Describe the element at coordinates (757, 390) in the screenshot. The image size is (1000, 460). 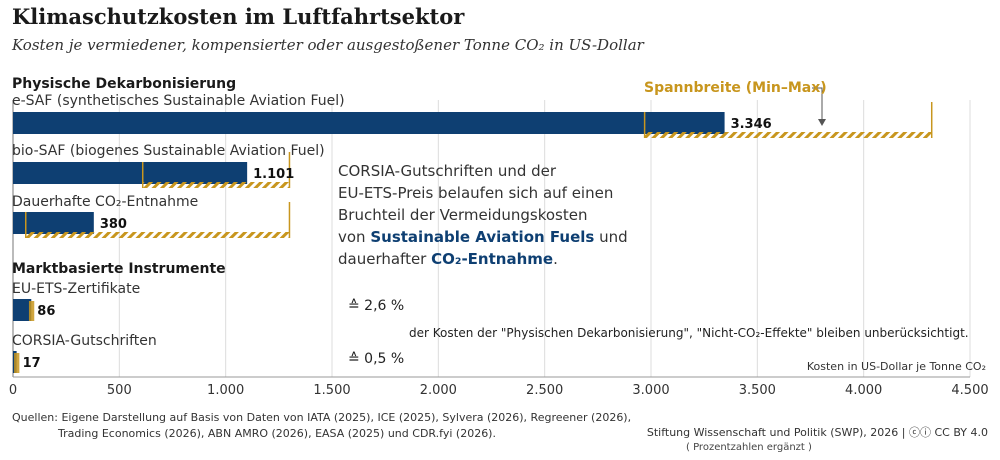
I see `x-tick-label: 3.500` at that location.